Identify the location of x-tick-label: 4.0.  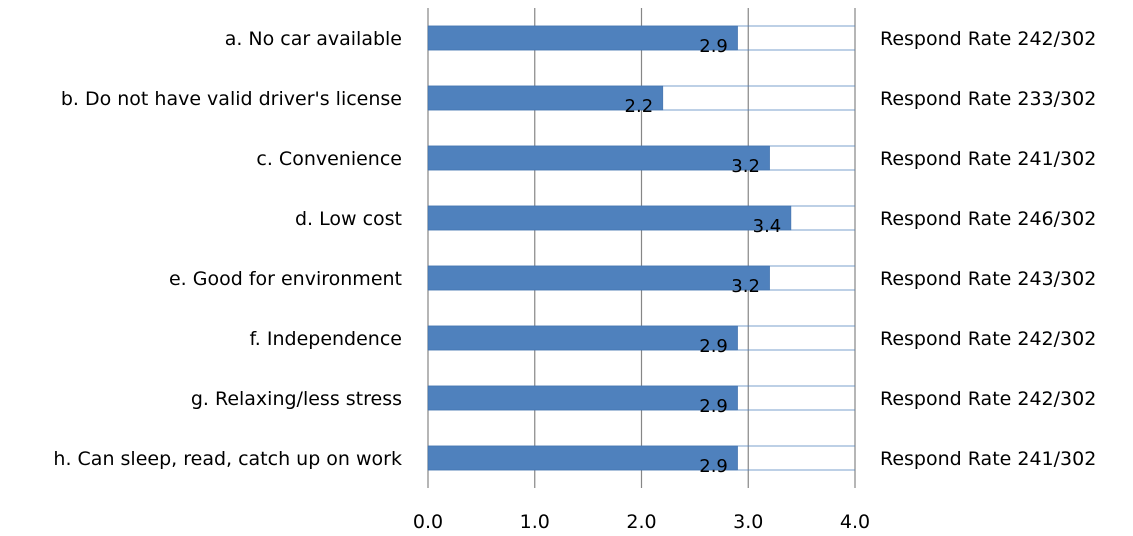
(855, 522).